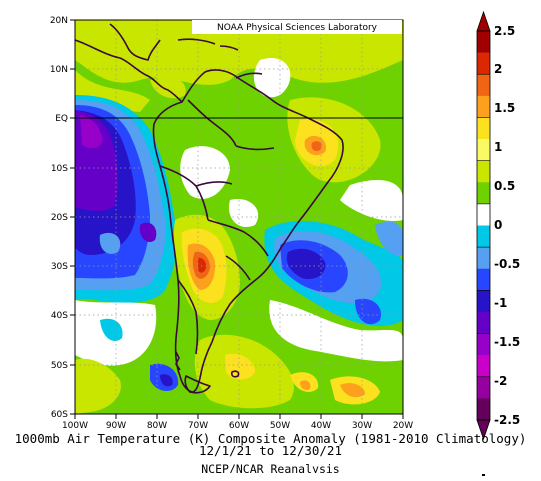 The width and height of the screenshot is (541, 481). I want to click on lat-label-20s: 20S, so click(59, 218).